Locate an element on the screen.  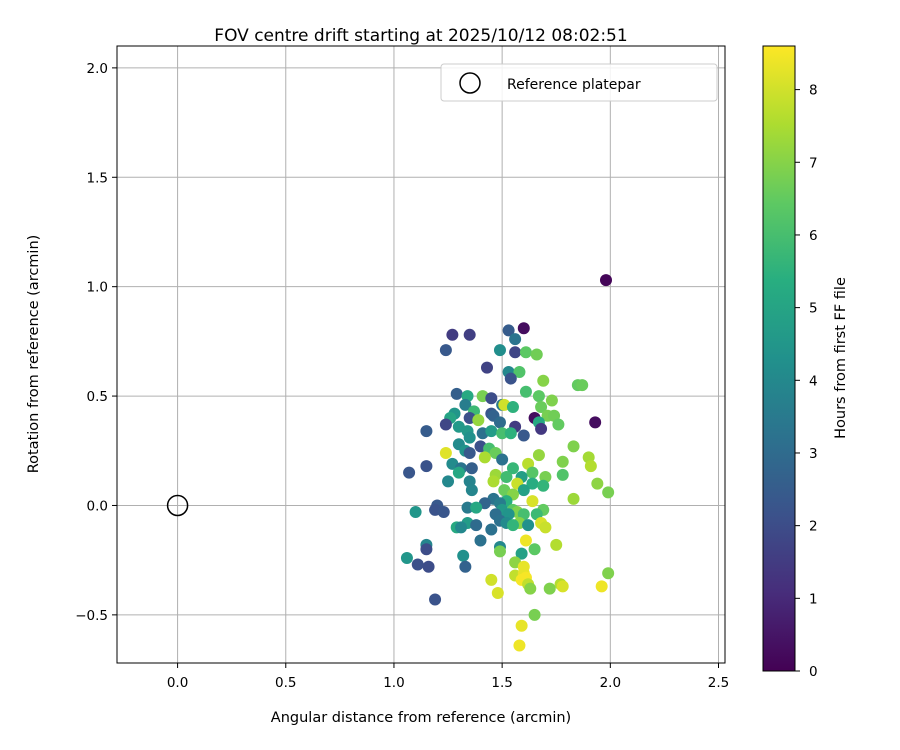
reference-platepar-marker is located at coordinates (177, 505).